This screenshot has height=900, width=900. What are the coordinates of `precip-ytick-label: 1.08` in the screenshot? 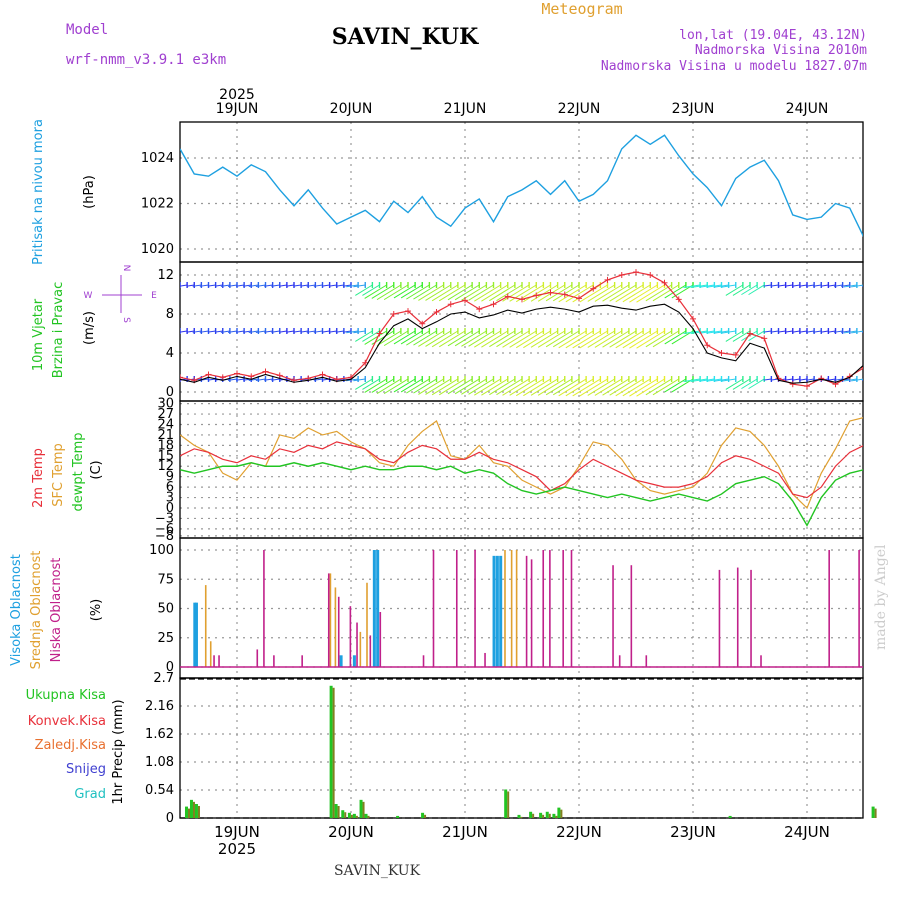 It's located at (159, 762).